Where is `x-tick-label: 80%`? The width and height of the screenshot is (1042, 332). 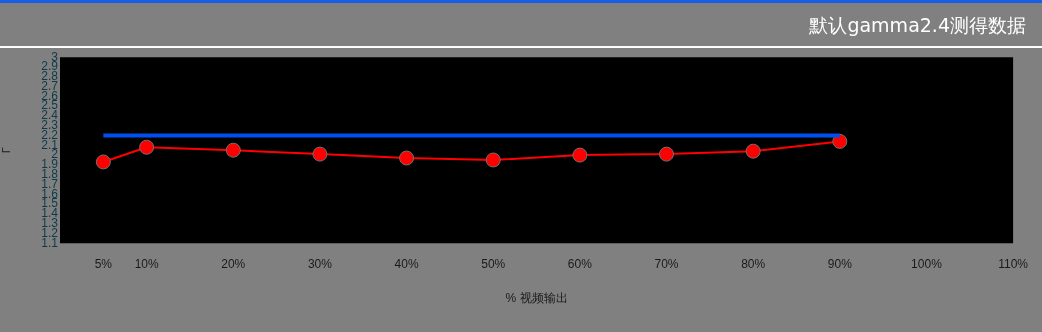
x-tick-label: 80% is located at coordinates (753, 263).